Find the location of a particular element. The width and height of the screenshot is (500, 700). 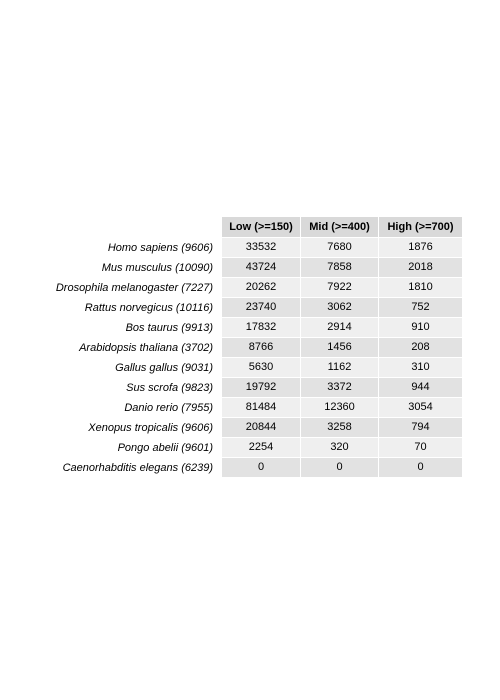

cell-low: 19792 is located at coordinates (261, 388).